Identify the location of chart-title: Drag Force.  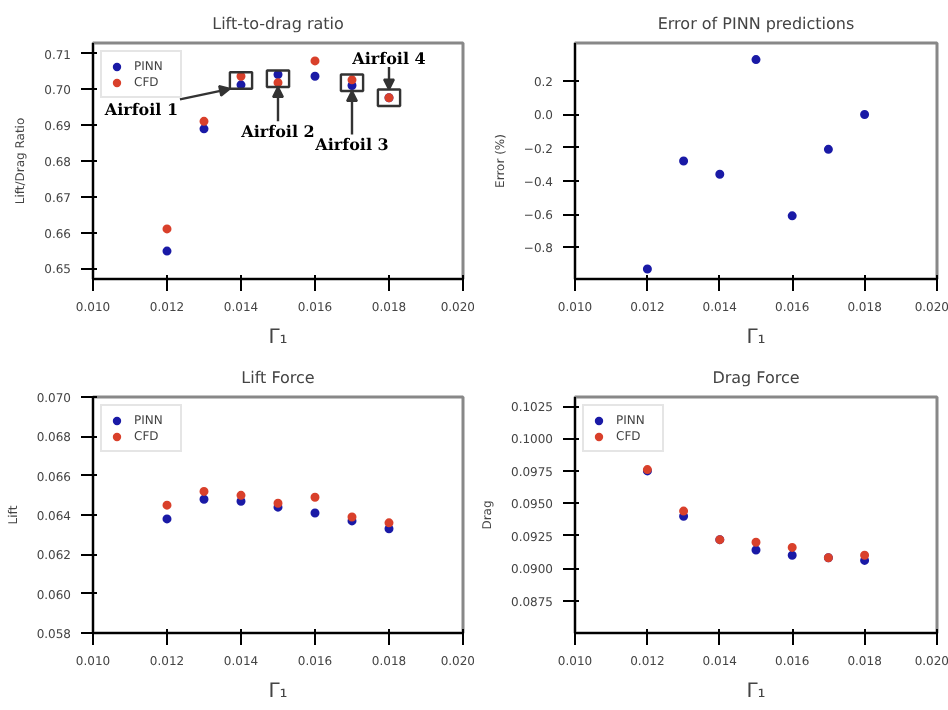
(756, 378).